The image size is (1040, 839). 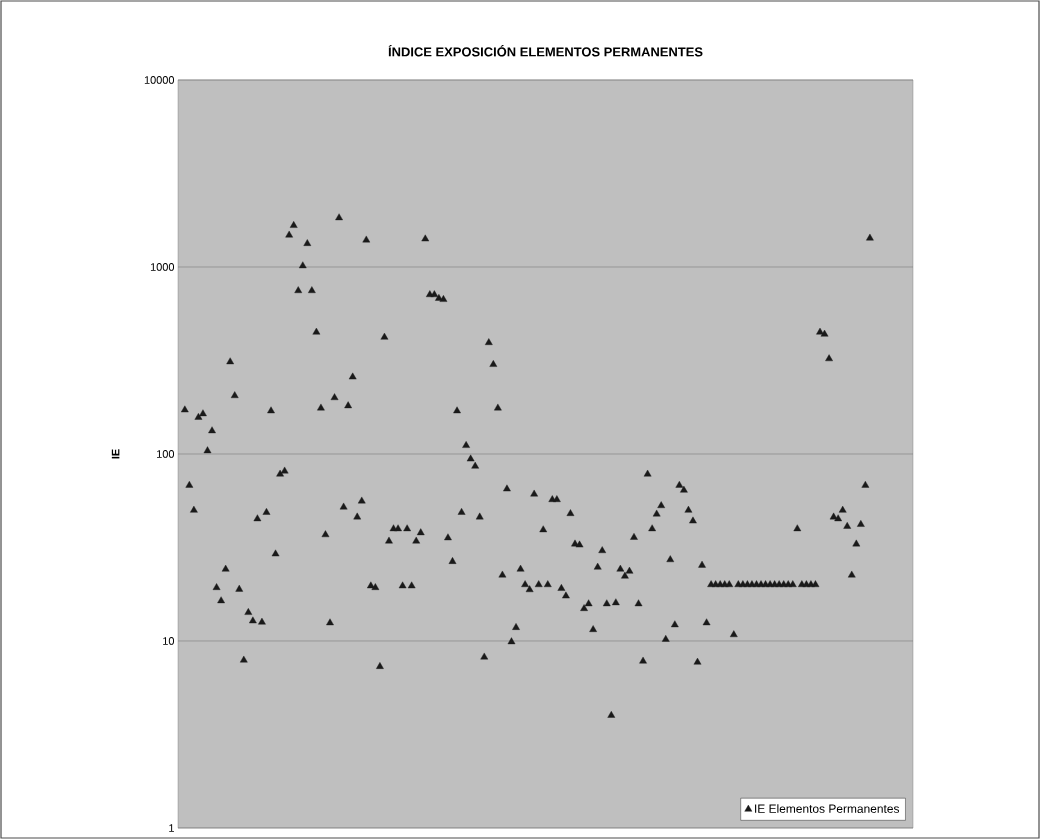 What do you see at coordinates (115, 454) in the screenshot?
I see `y-axis-title: IE` at bounding box center [115, 454].